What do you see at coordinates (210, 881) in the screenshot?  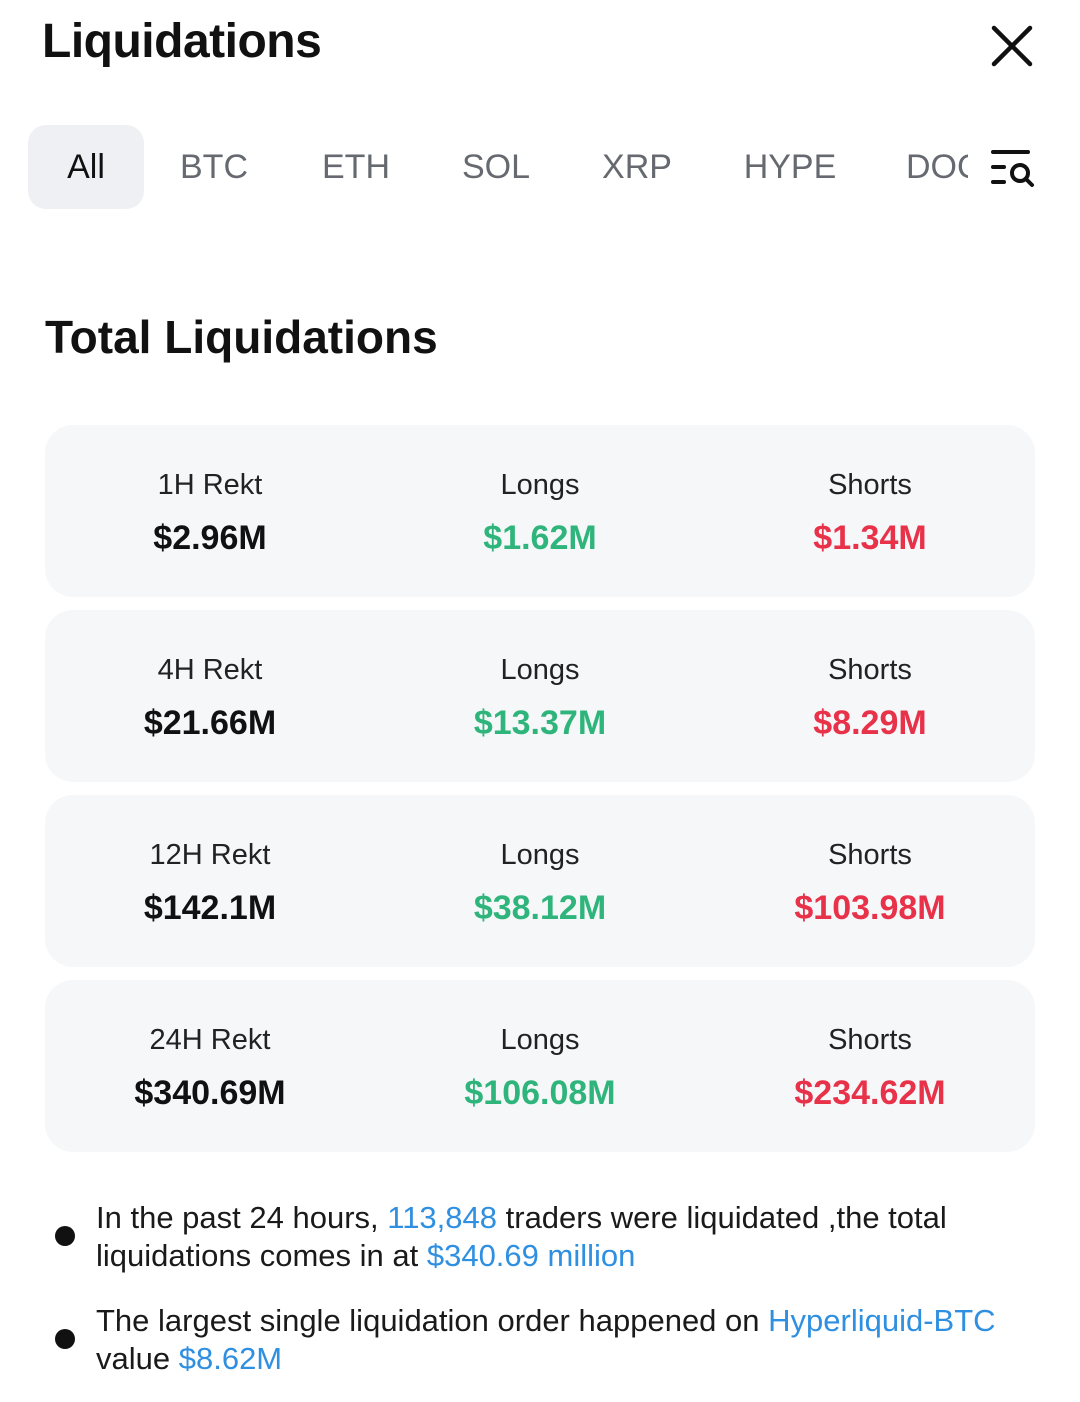 I see `rekt-total: 12H Rekt $142.1M` at bounding box center [210, 881].